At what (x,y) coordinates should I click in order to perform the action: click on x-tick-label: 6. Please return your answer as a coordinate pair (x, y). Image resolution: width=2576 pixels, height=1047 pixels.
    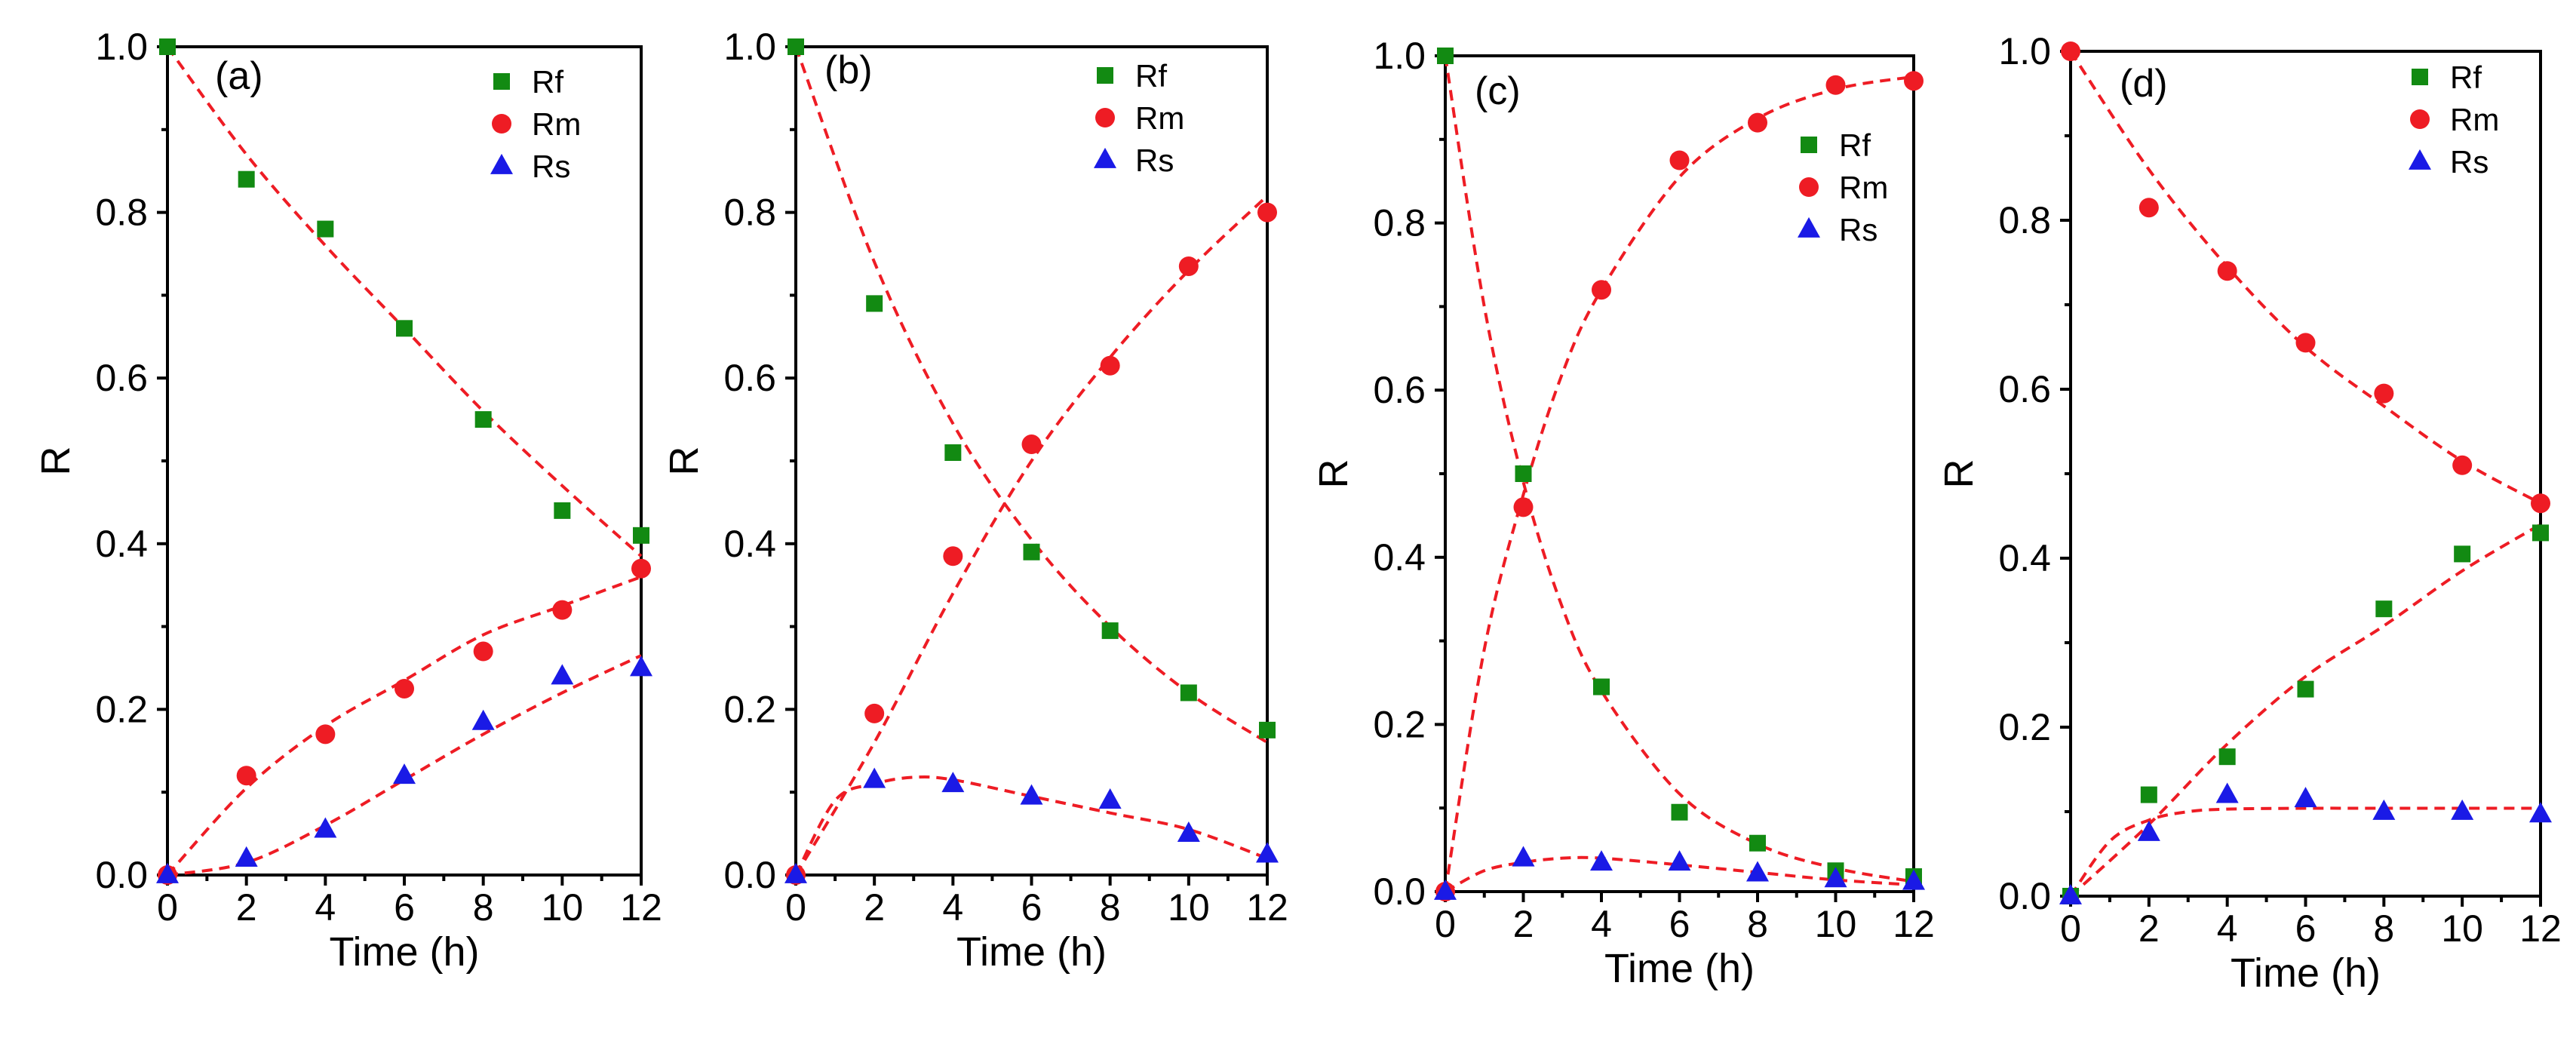
    Looking at the image, I should click on (1679, 924).